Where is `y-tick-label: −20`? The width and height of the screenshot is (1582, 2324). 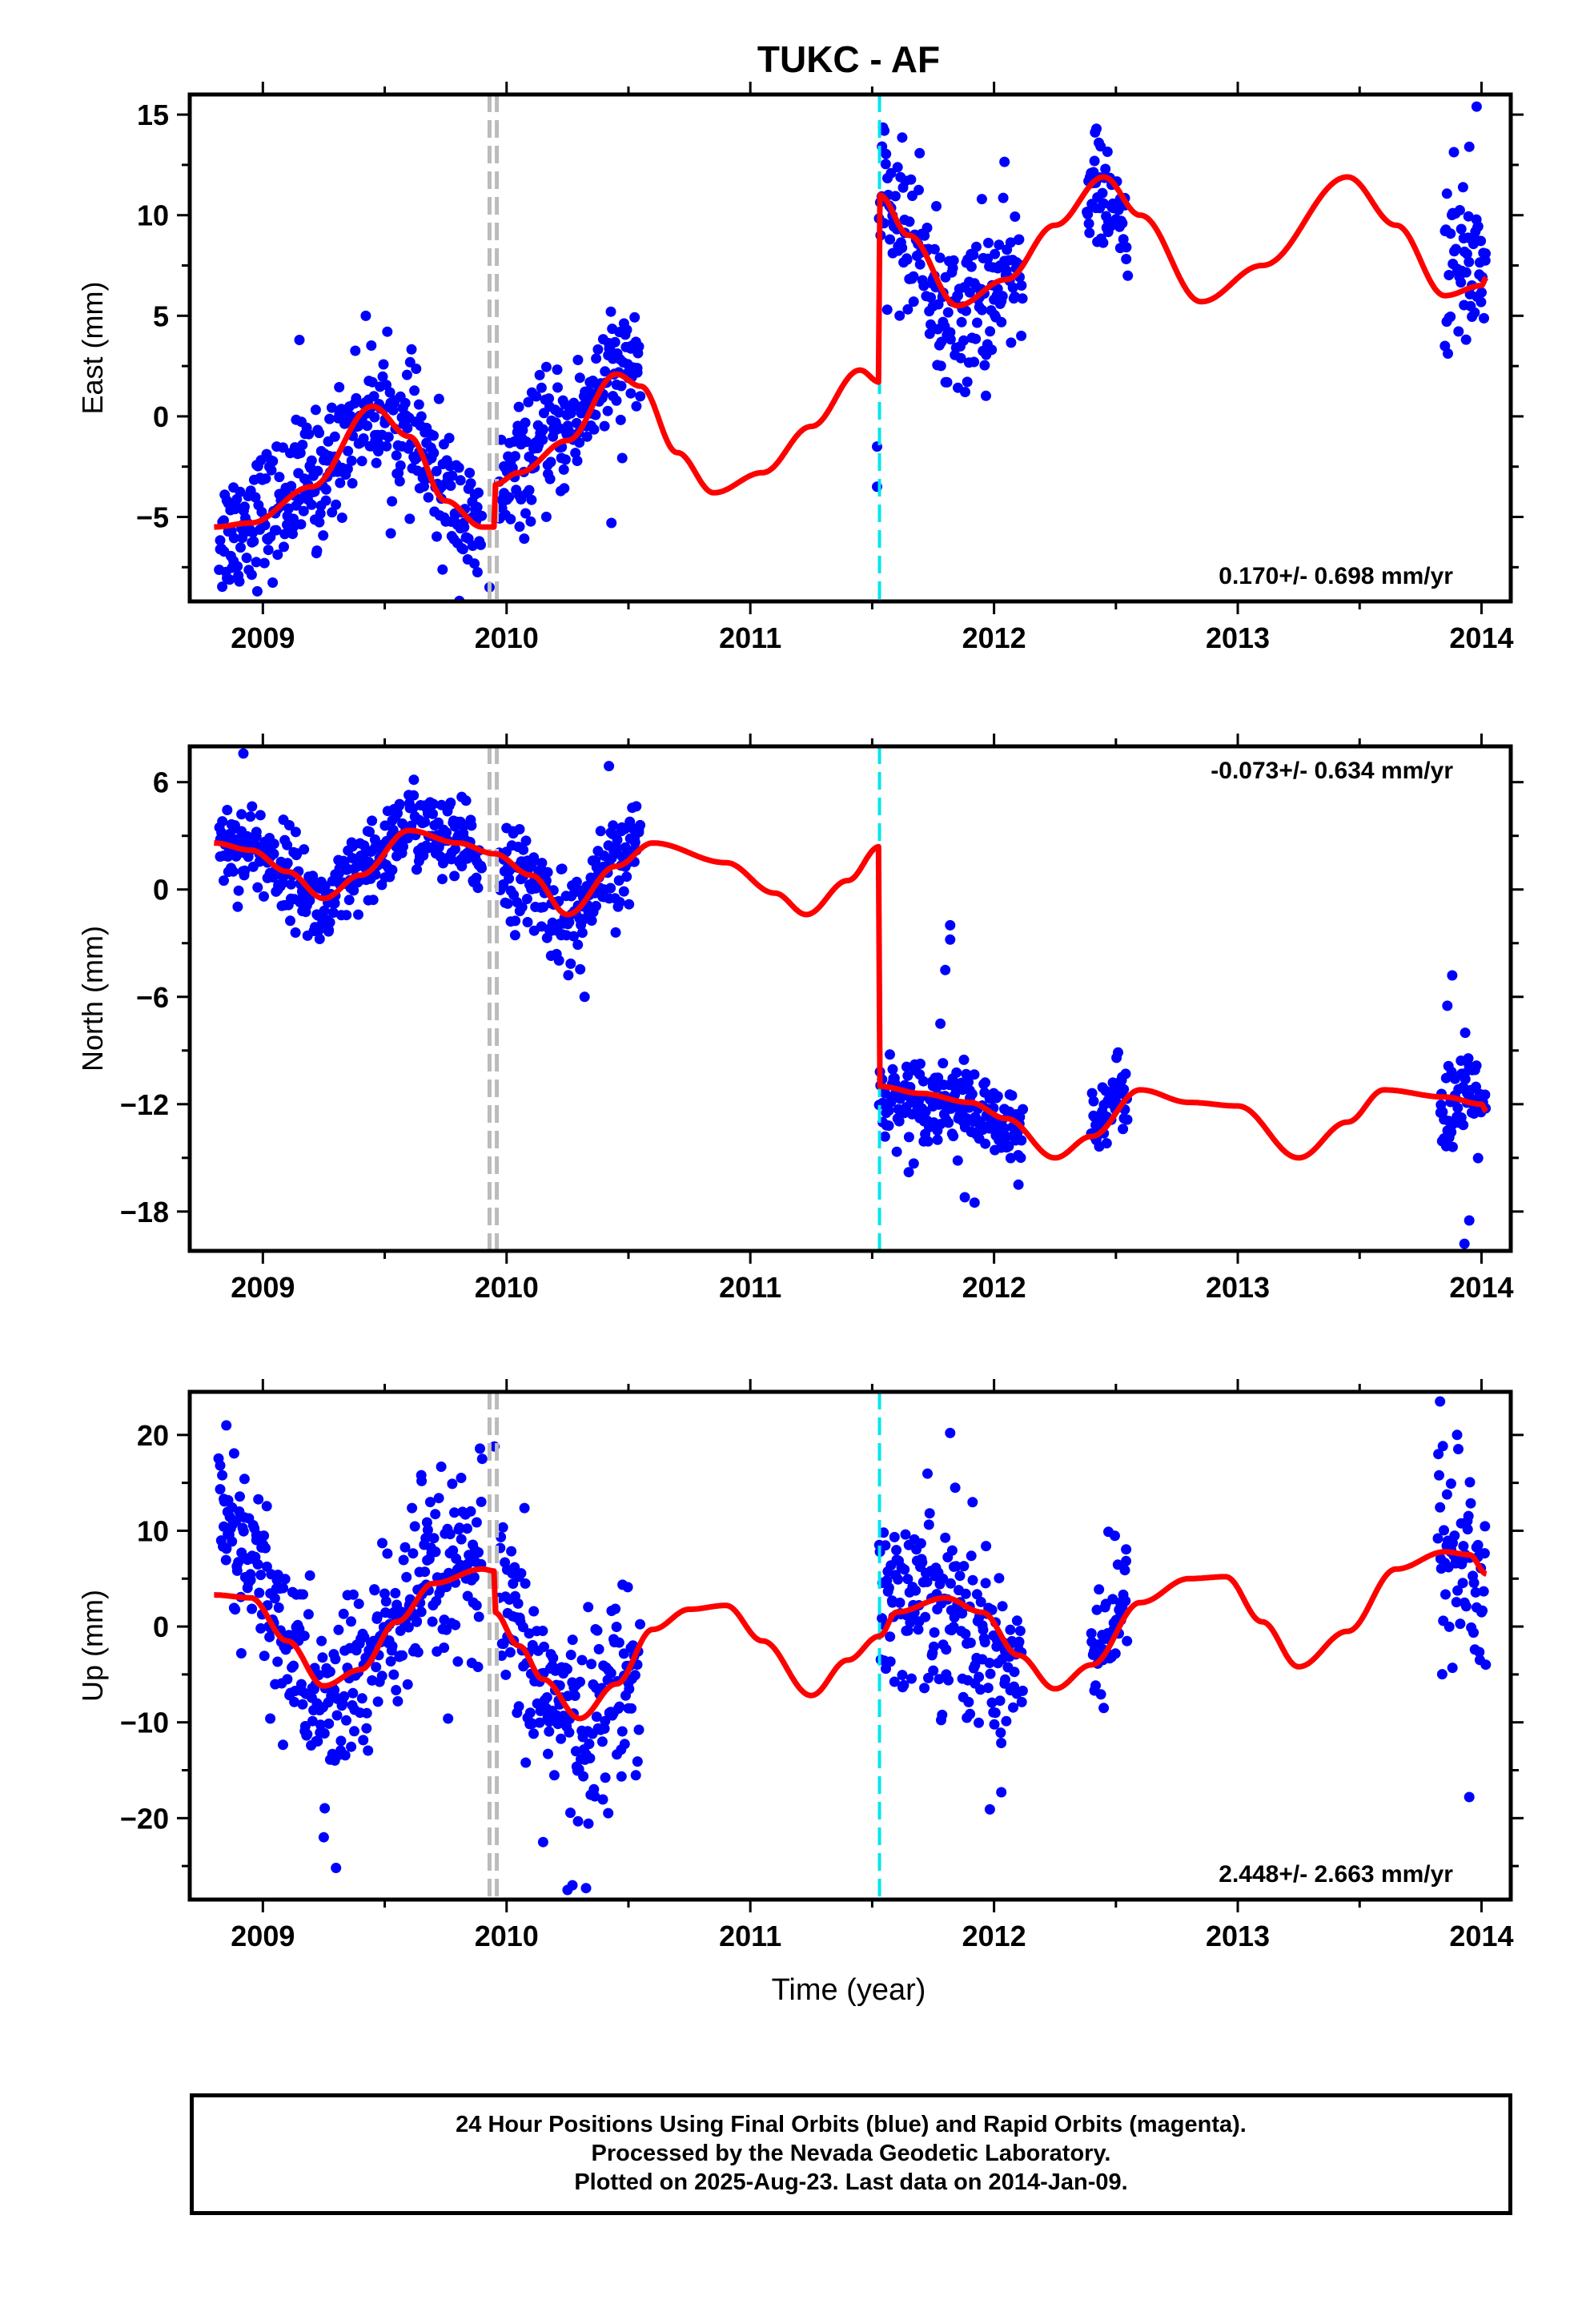 y-tick-label: −20 is located at coordinates (144, 1819).